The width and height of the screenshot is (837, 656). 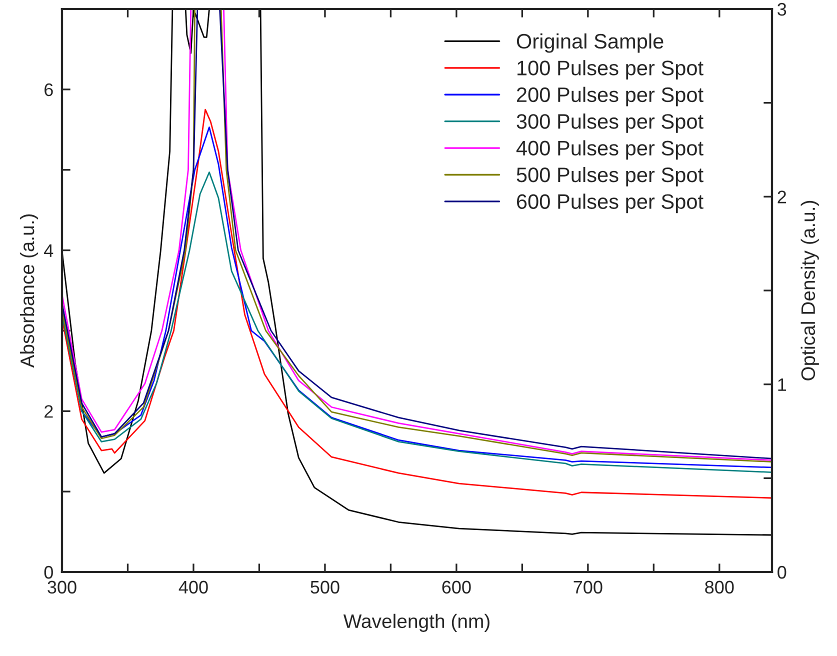 I want to click on y-tick-label: 2, so click(x=48, y=411).